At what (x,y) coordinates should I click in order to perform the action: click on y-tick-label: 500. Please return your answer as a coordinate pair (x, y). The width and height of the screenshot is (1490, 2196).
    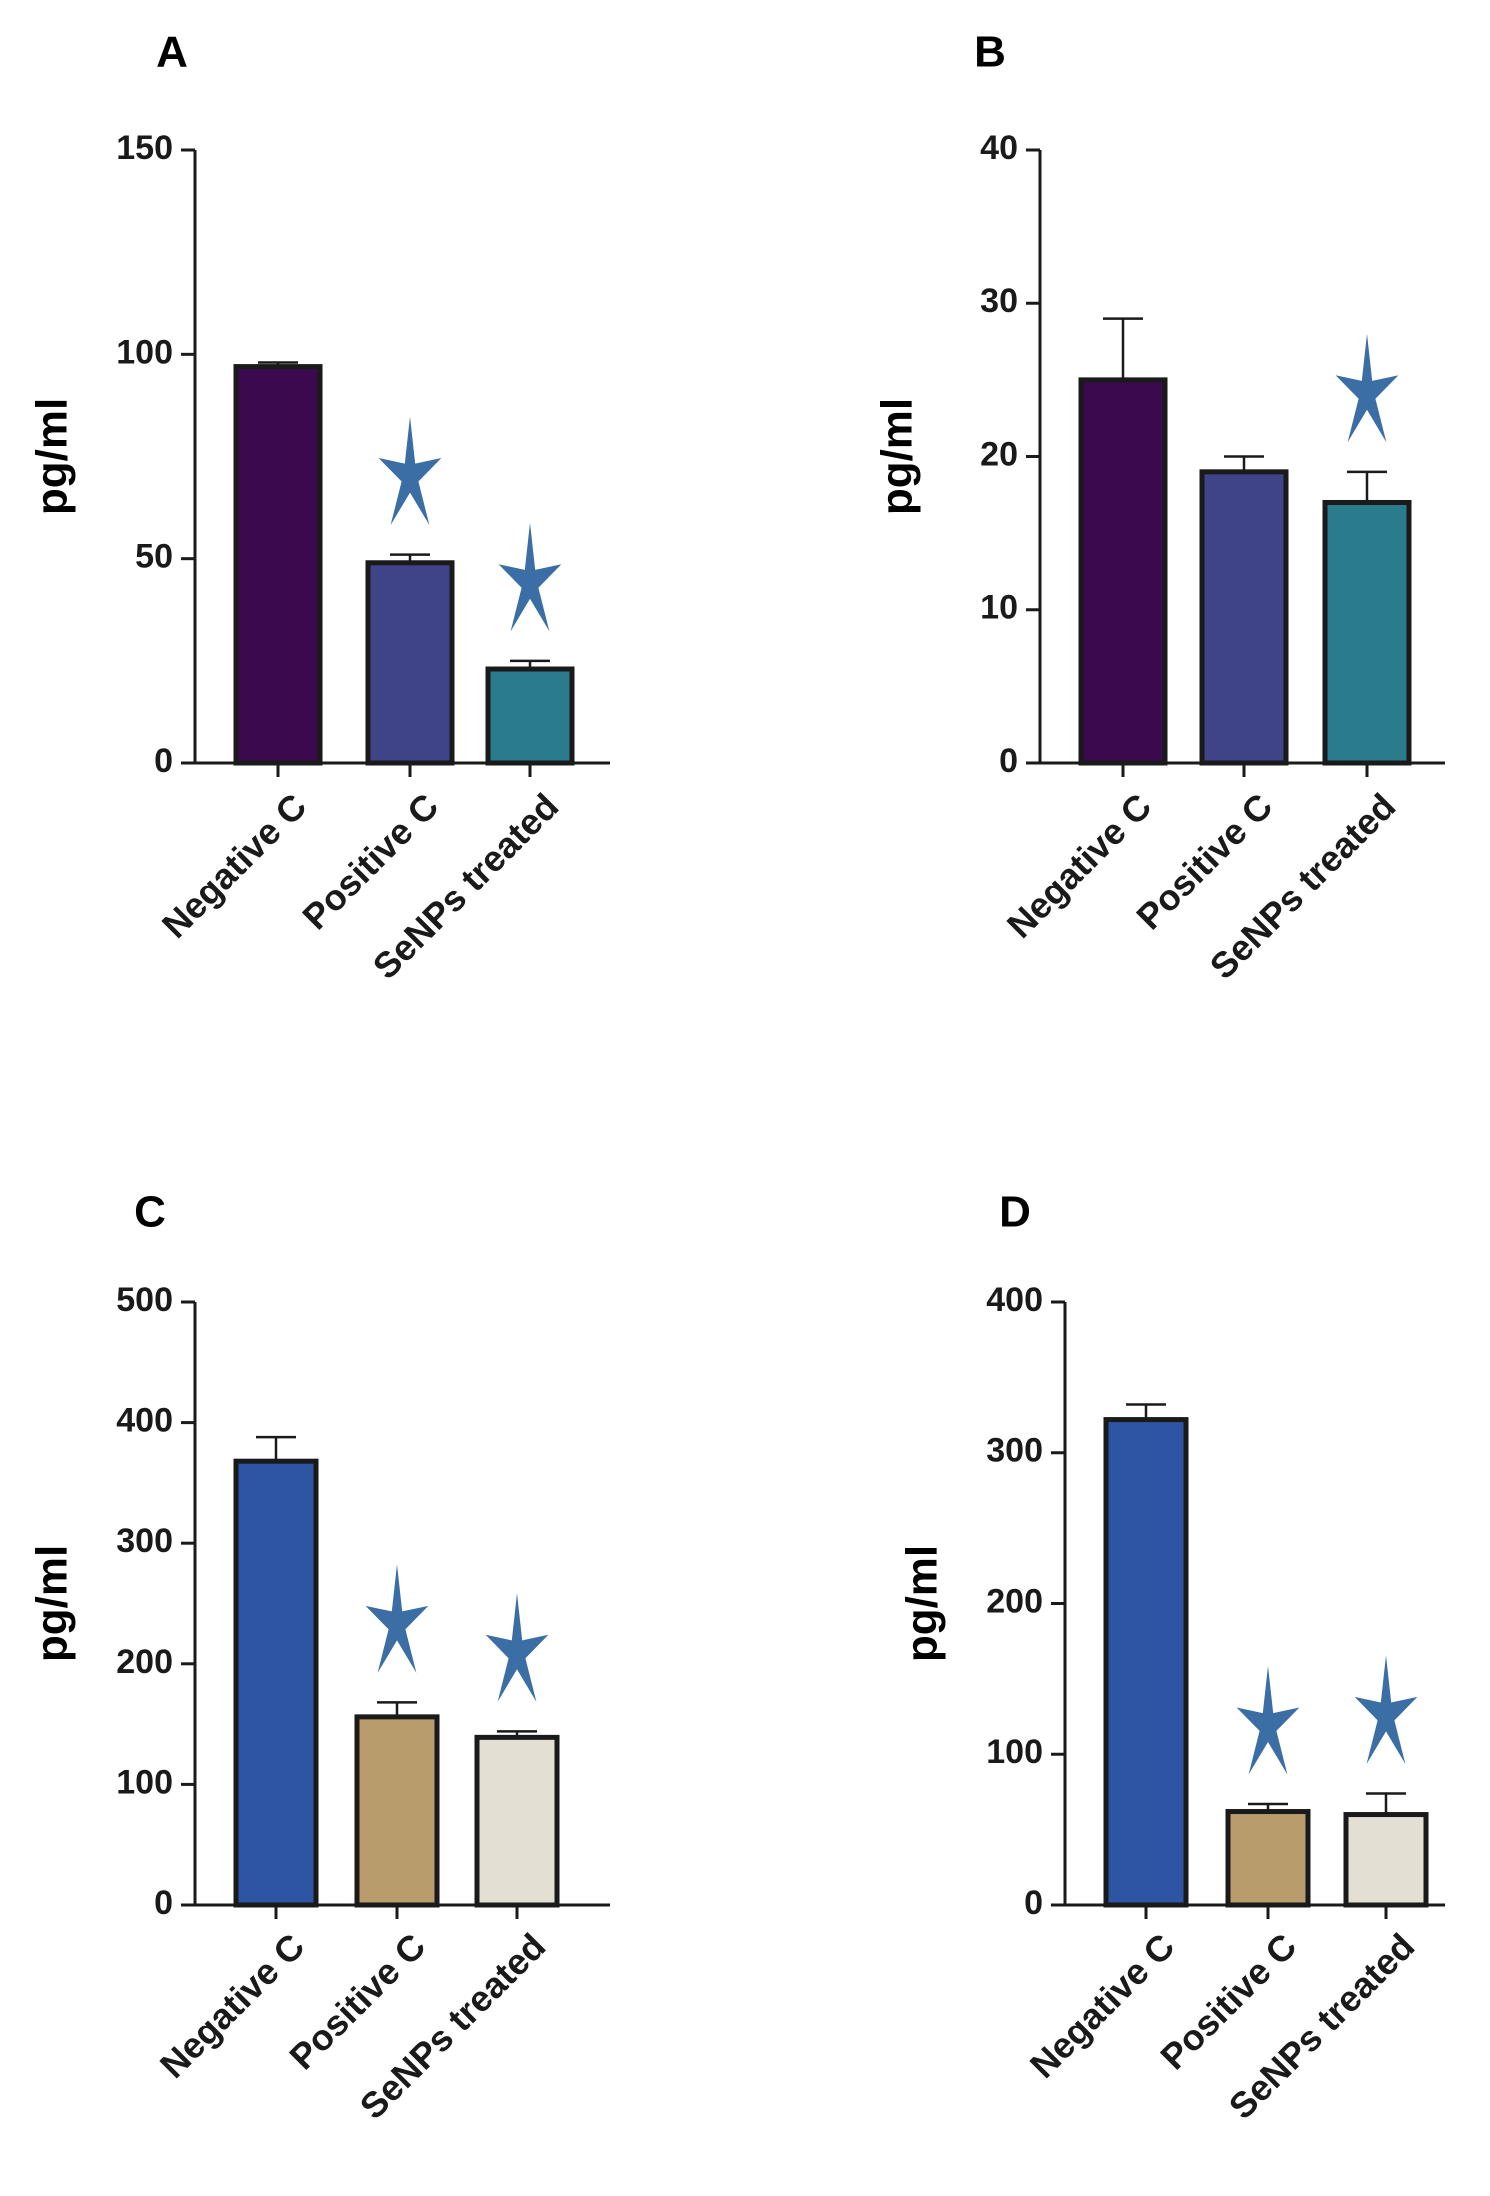
    Looking at the image, I should click on (144, 1300).